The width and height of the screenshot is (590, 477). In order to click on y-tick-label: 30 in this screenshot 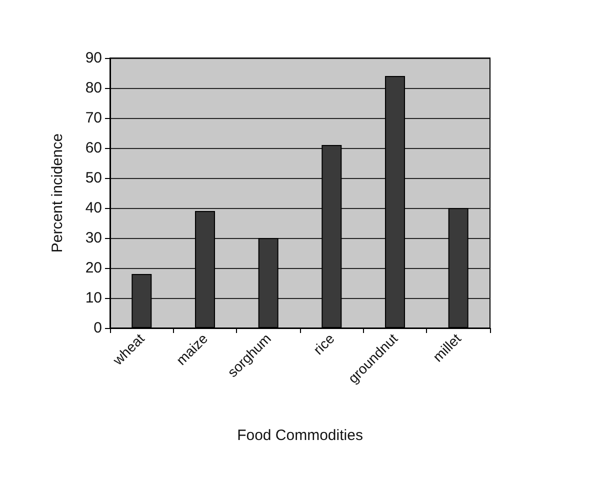, I will do `click(93, 238)`.